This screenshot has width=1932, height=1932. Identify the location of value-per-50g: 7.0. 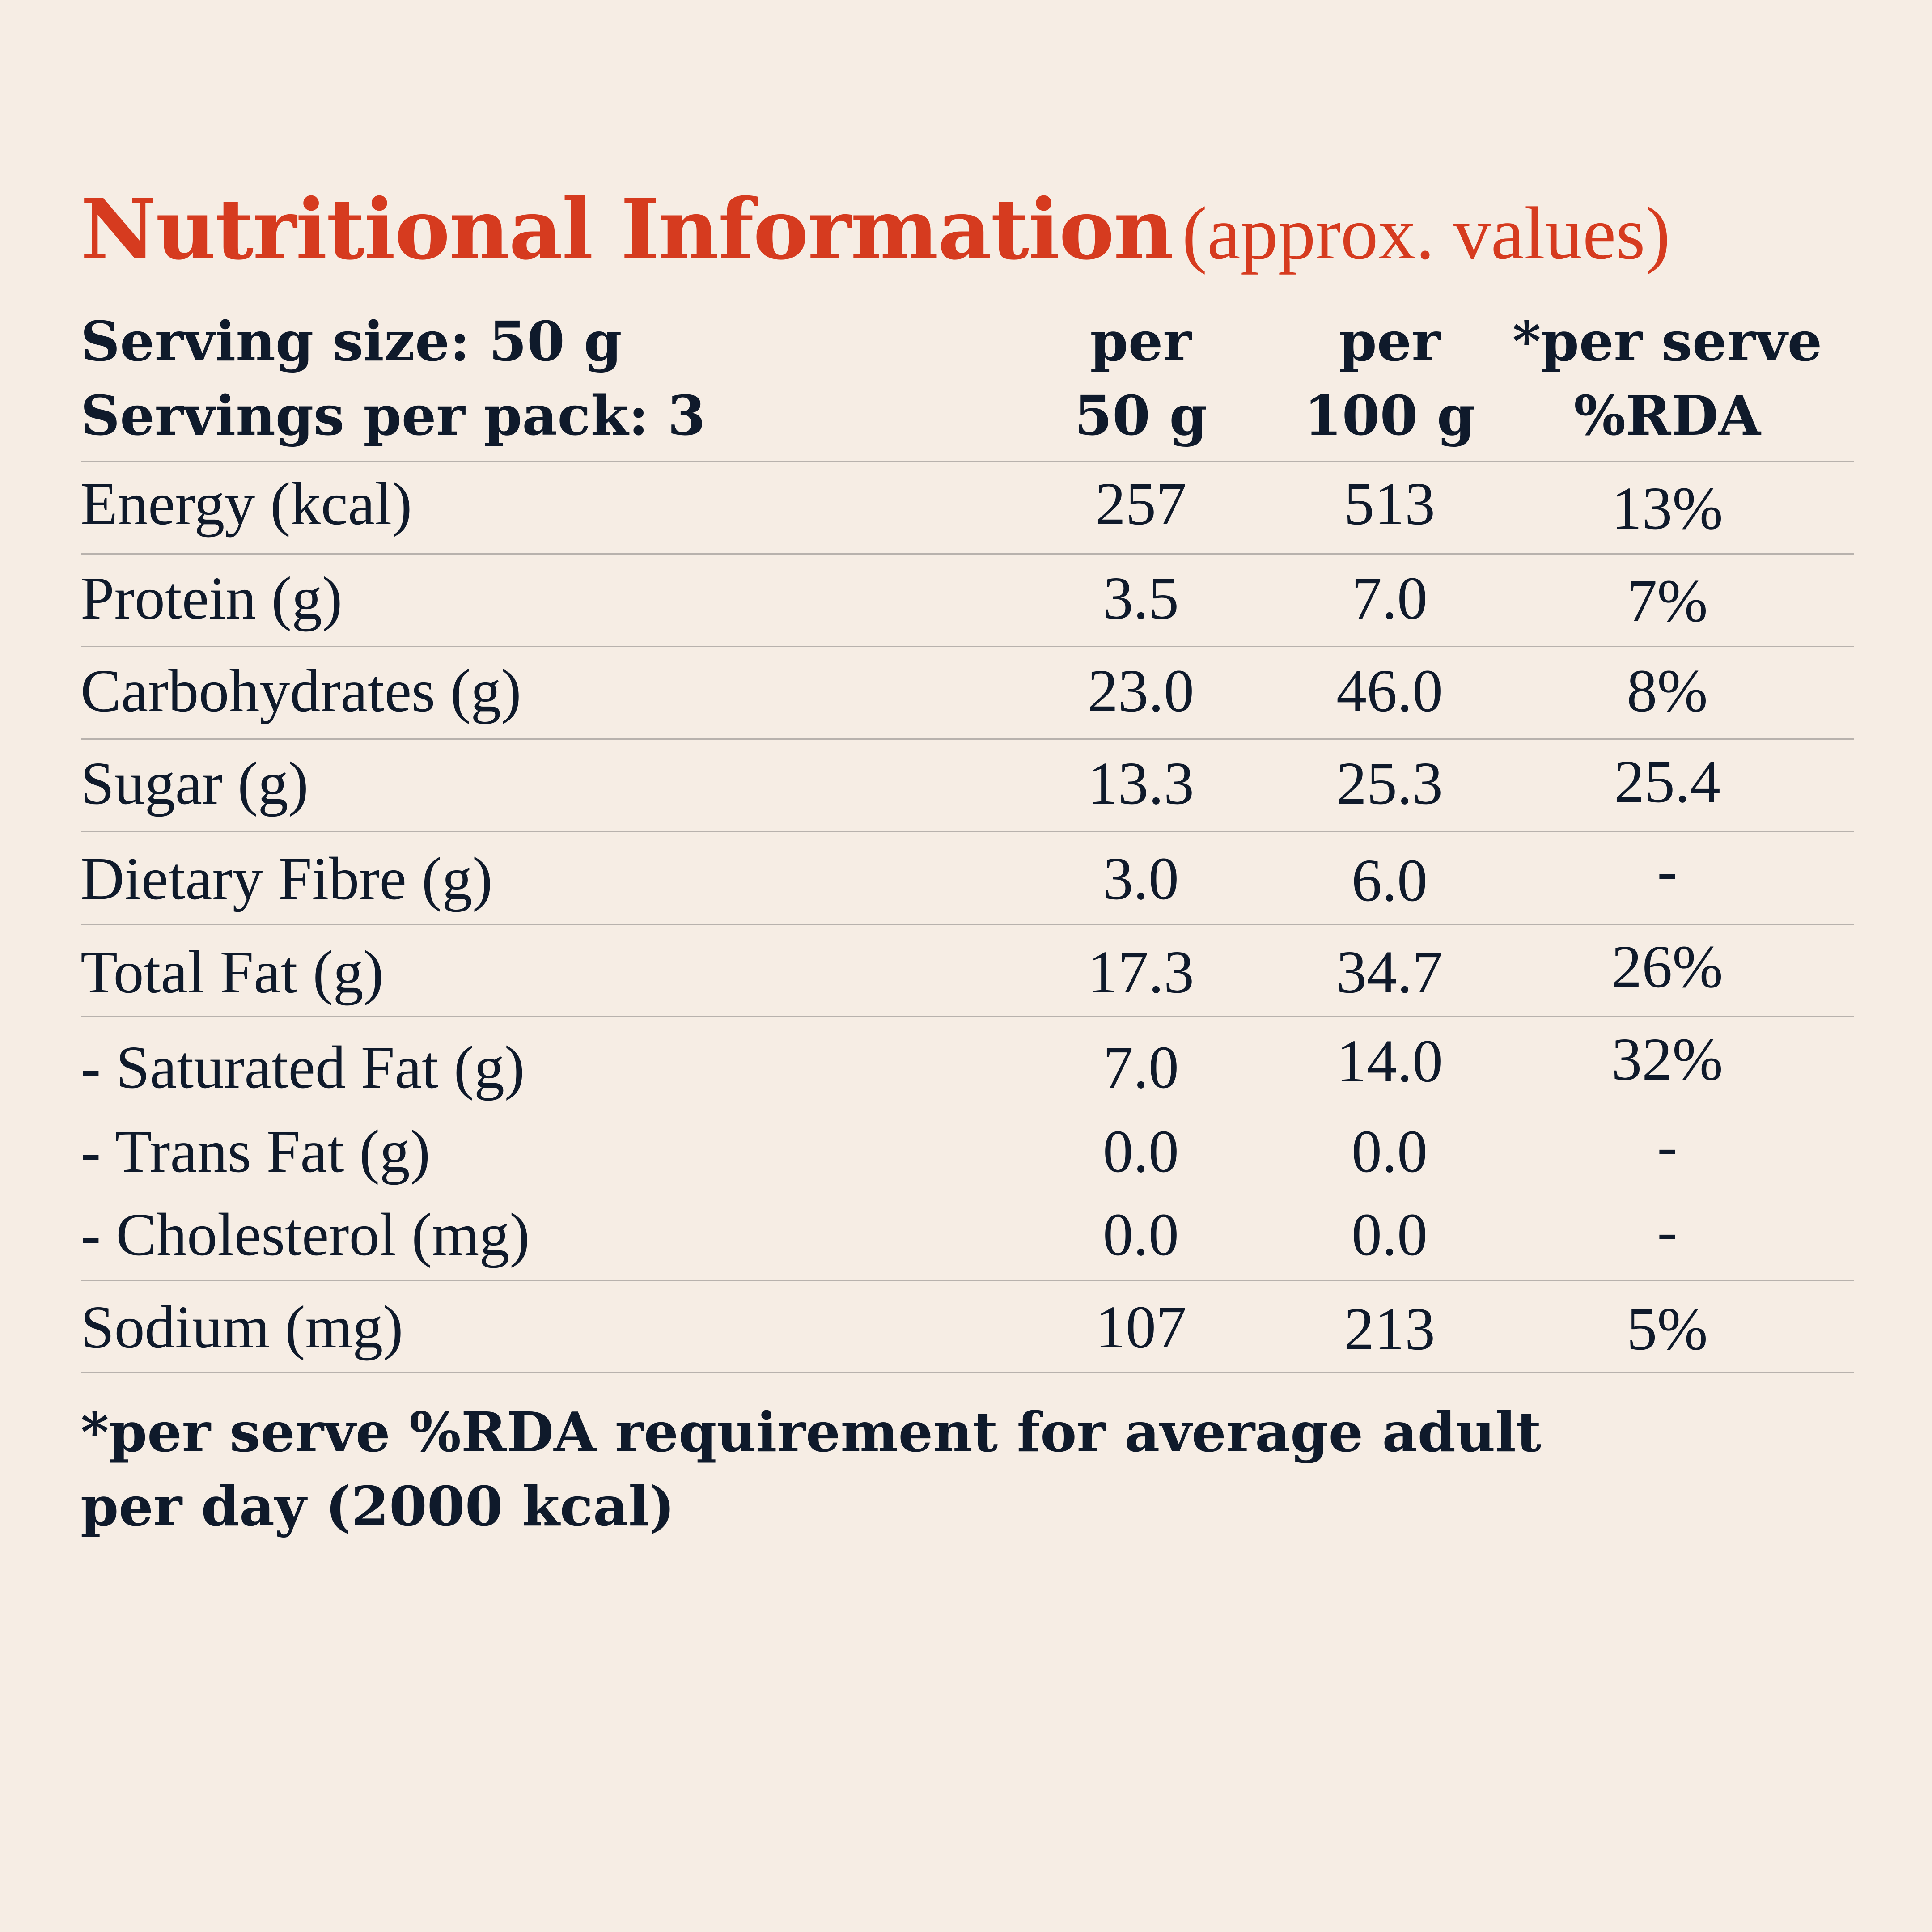
(1141, 1067).